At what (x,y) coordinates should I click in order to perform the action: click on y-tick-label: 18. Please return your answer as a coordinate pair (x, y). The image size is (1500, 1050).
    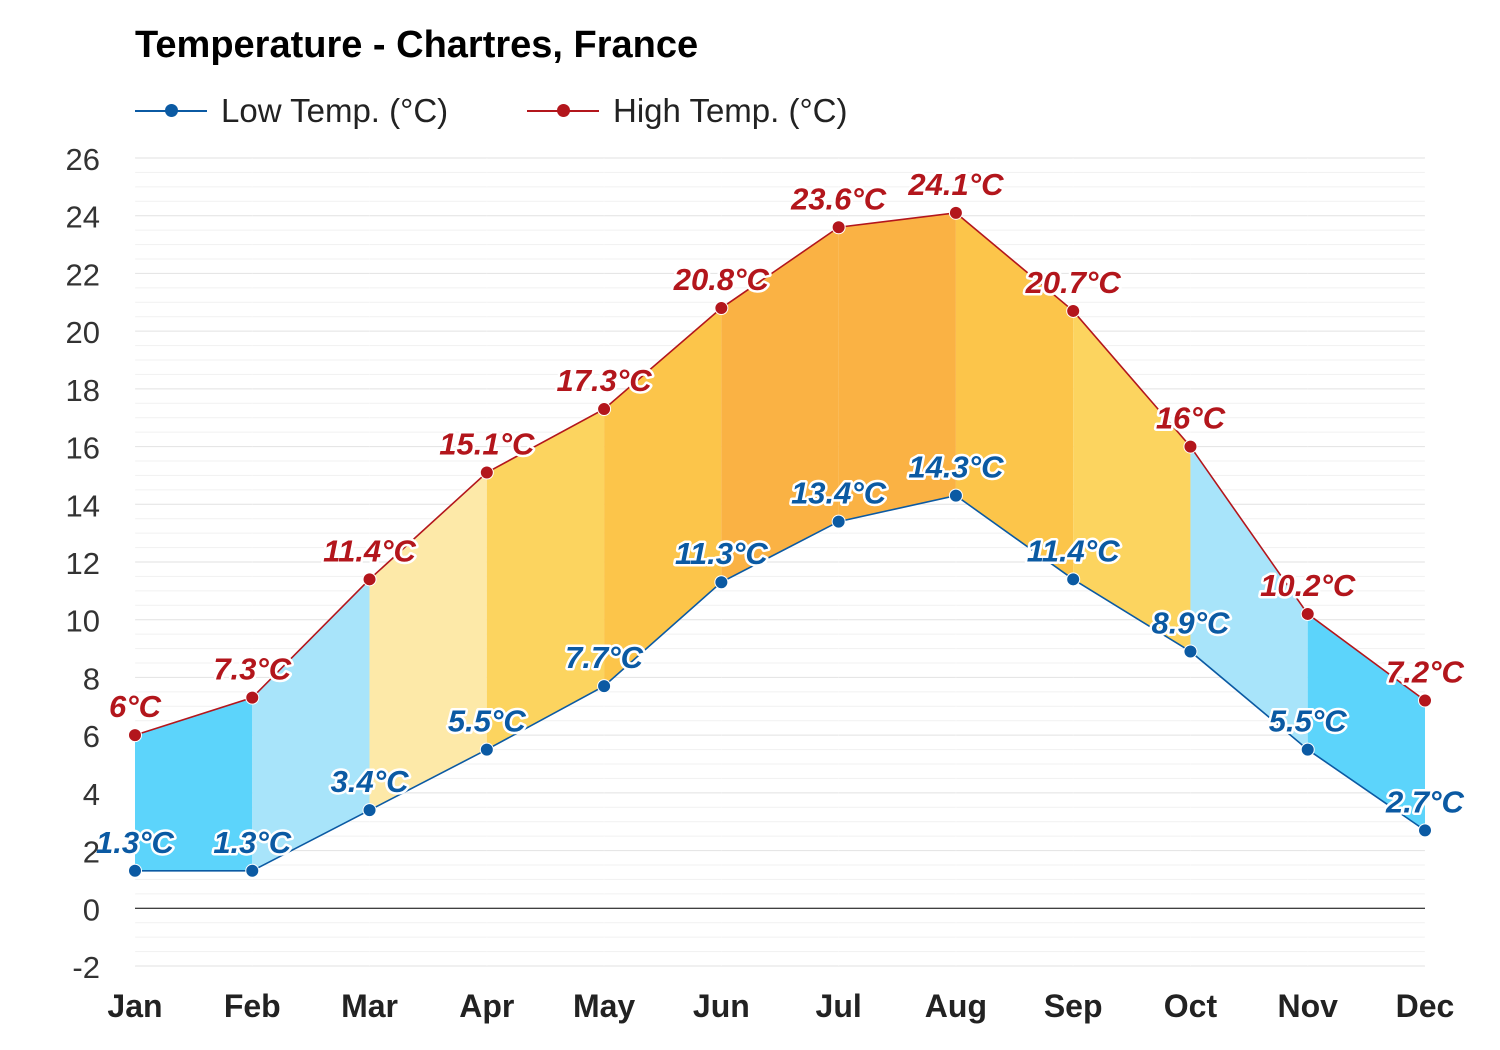
    Looking at the image, I should click on (83, 390).